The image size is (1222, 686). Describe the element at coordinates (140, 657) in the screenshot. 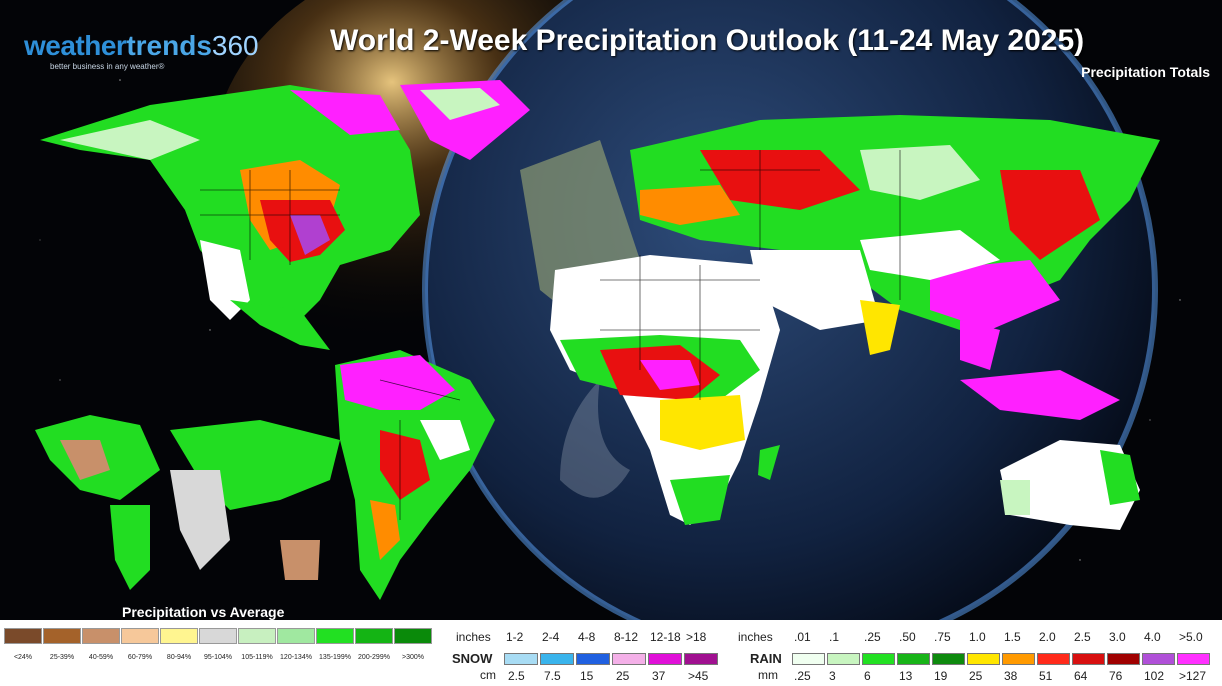

I see `percent-legend-label: 60-79%` at that location.